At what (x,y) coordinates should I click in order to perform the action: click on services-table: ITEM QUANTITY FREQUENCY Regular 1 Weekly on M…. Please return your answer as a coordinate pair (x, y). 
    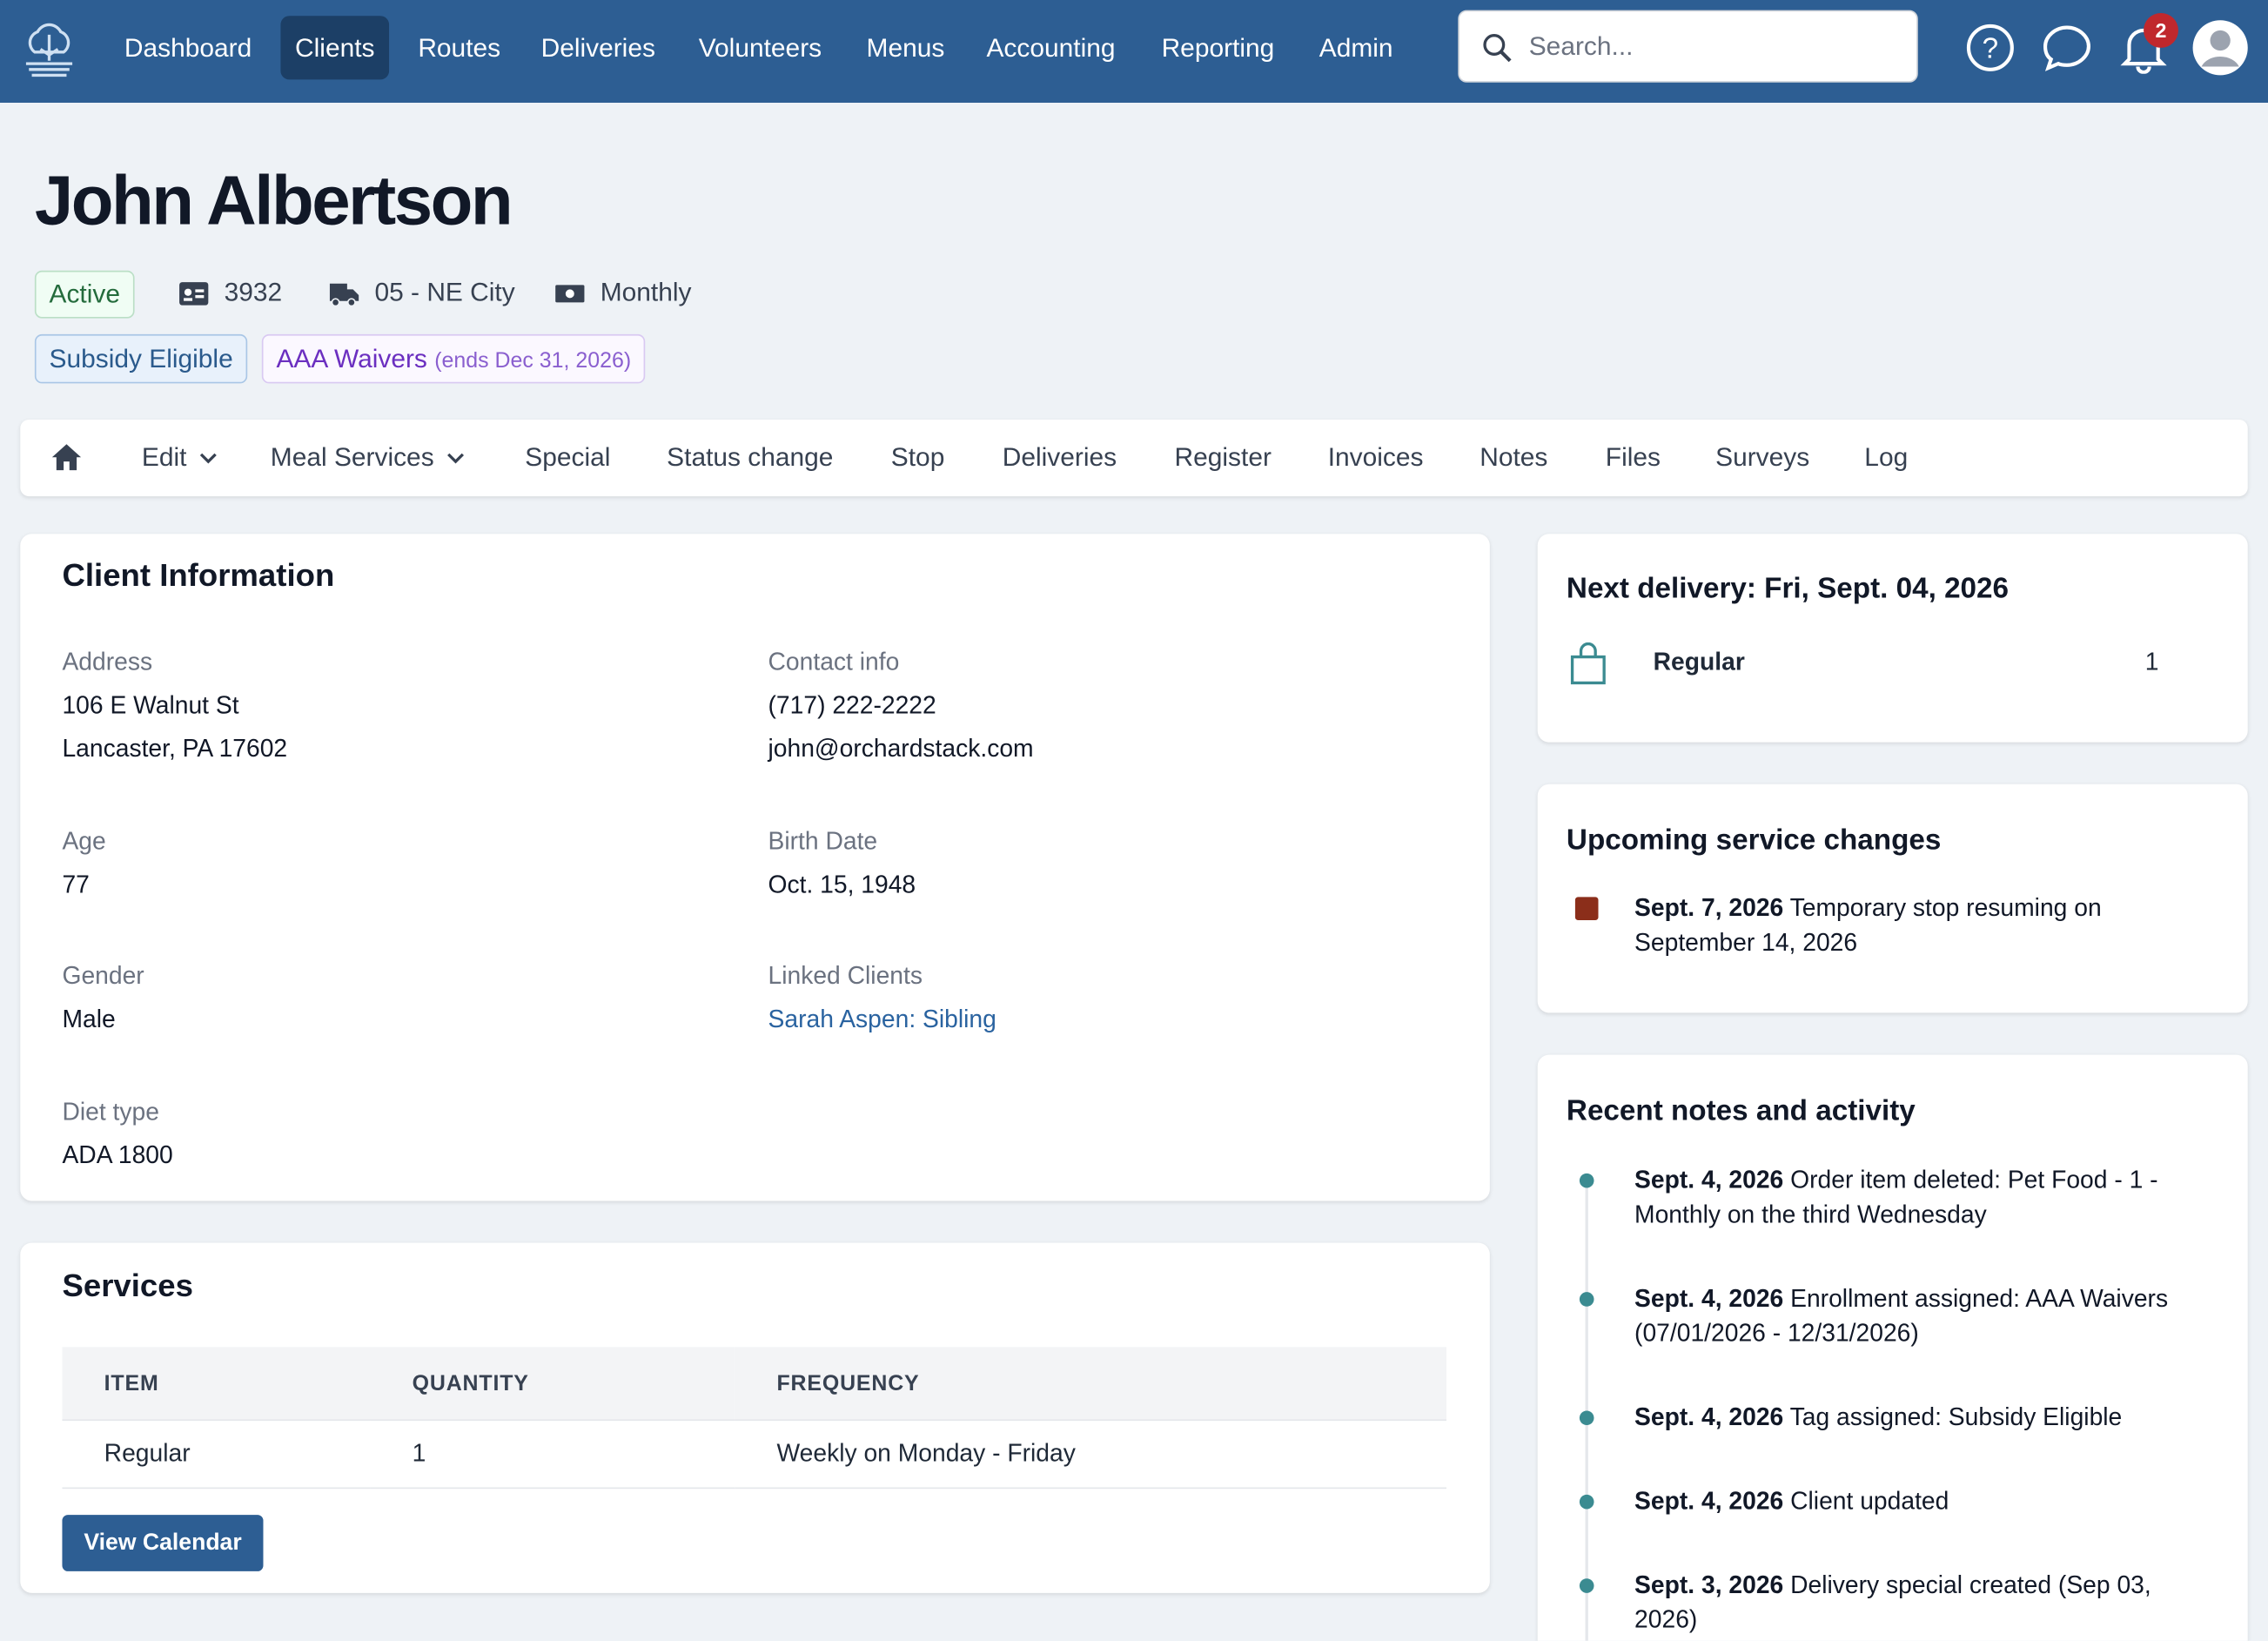
    Looking at the image, I should click on (754, 1418).